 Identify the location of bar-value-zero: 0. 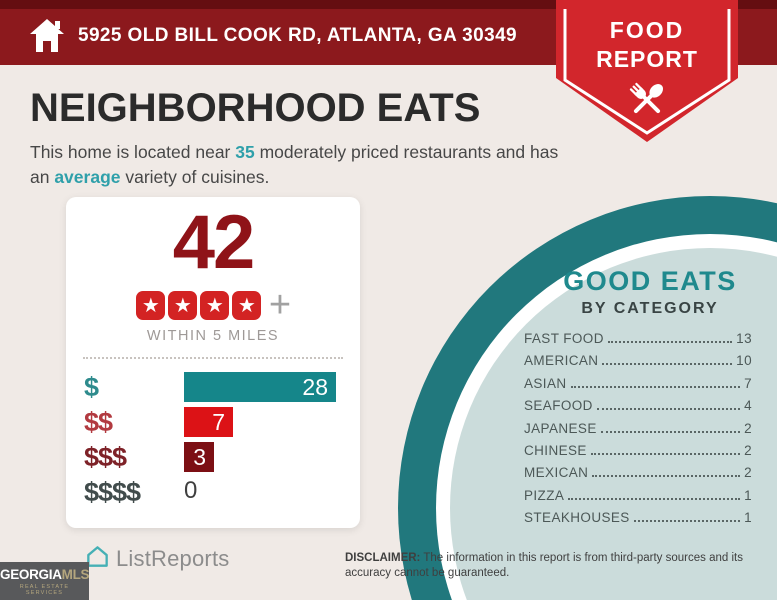
(191, 490).